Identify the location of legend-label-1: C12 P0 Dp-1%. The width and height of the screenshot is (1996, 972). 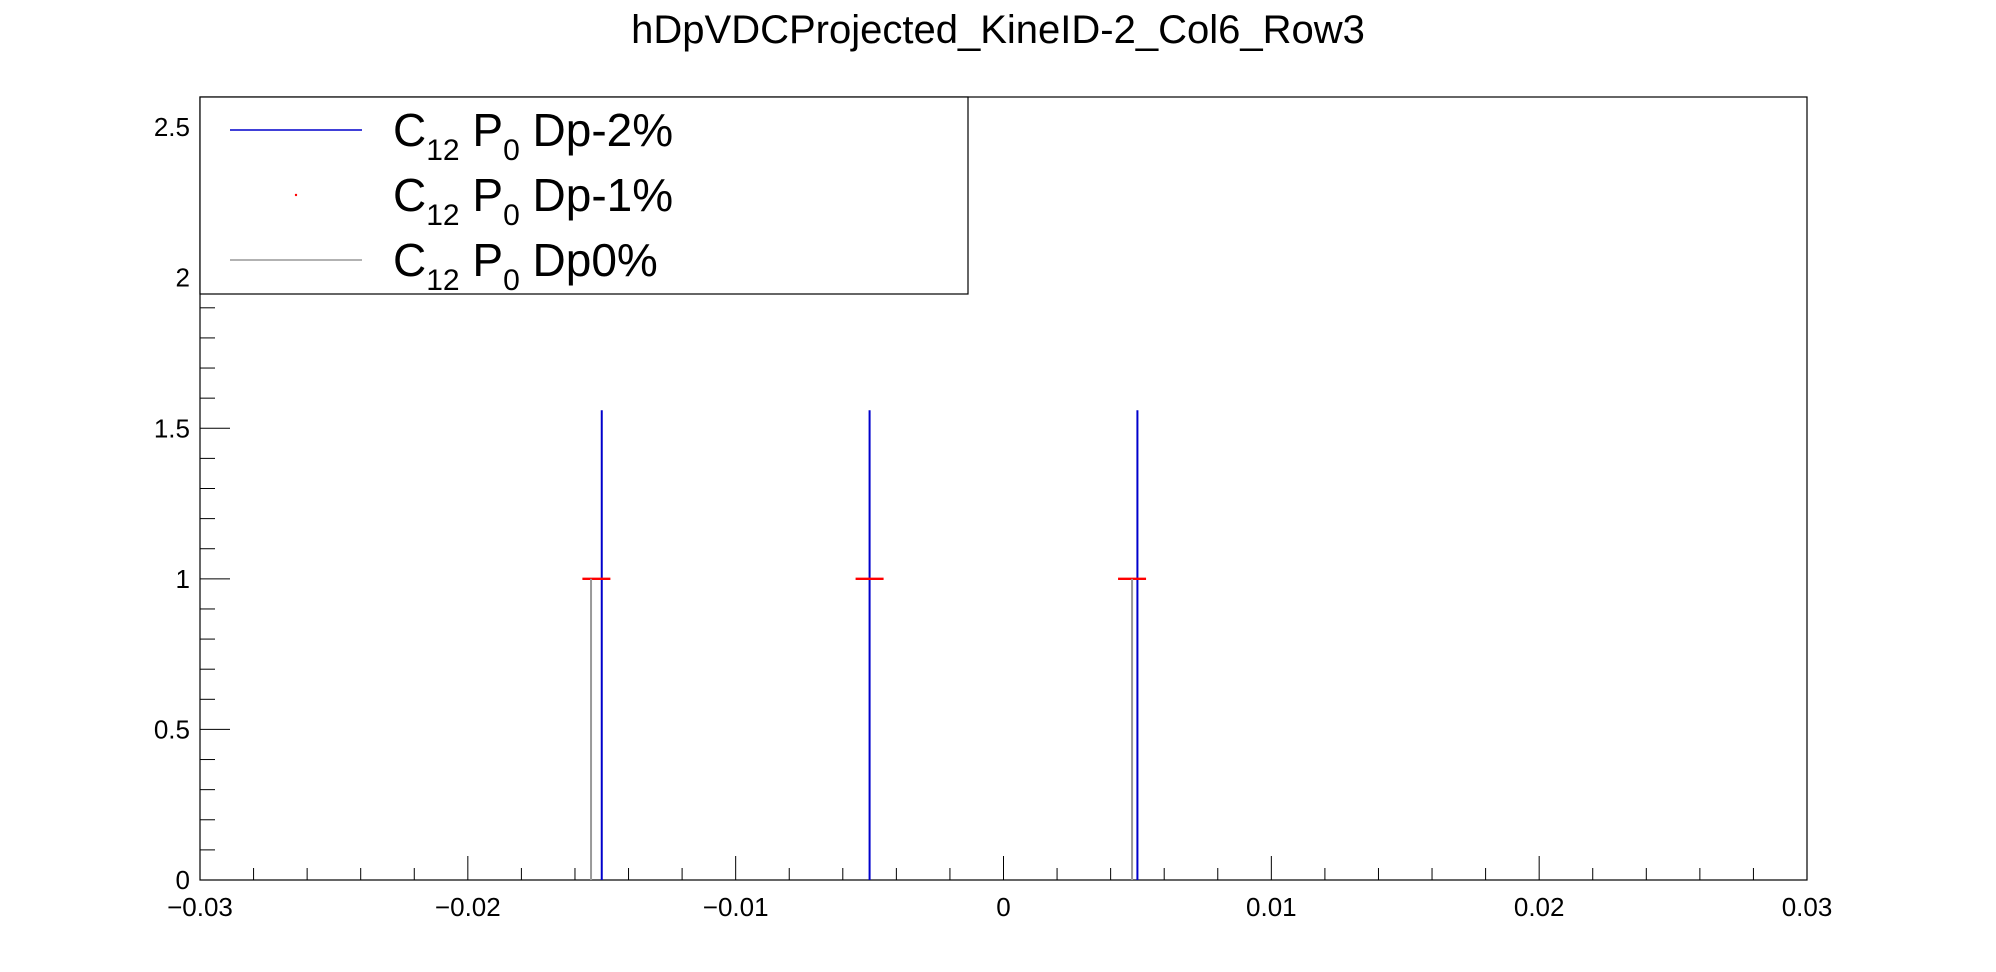
(533, 200).